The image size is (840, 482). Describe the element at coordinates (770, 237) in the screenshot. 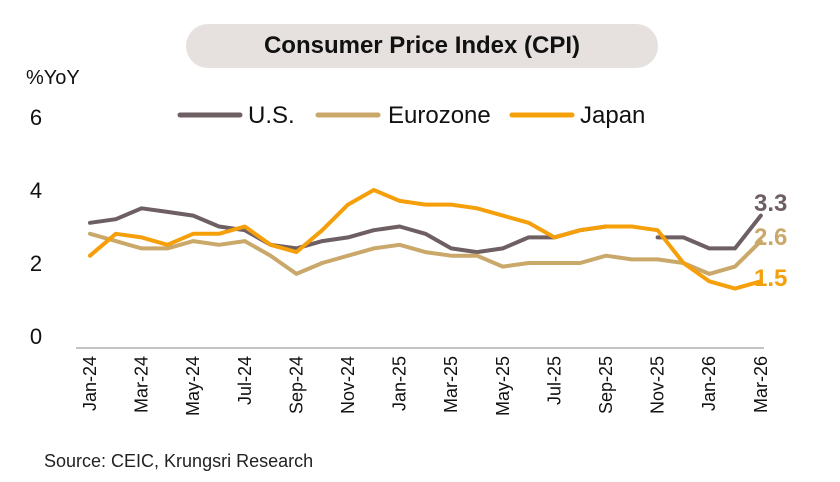

I see `end-value-label: 2.6` at that location.